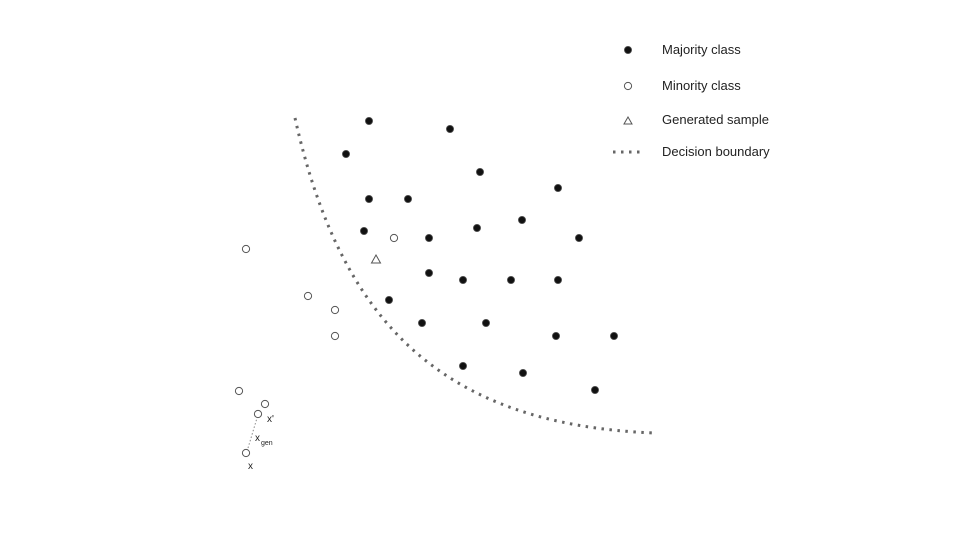  Describe the element at coordinates (628, 86) in the screenshot. I see `hollow-circle-icon` at that location.